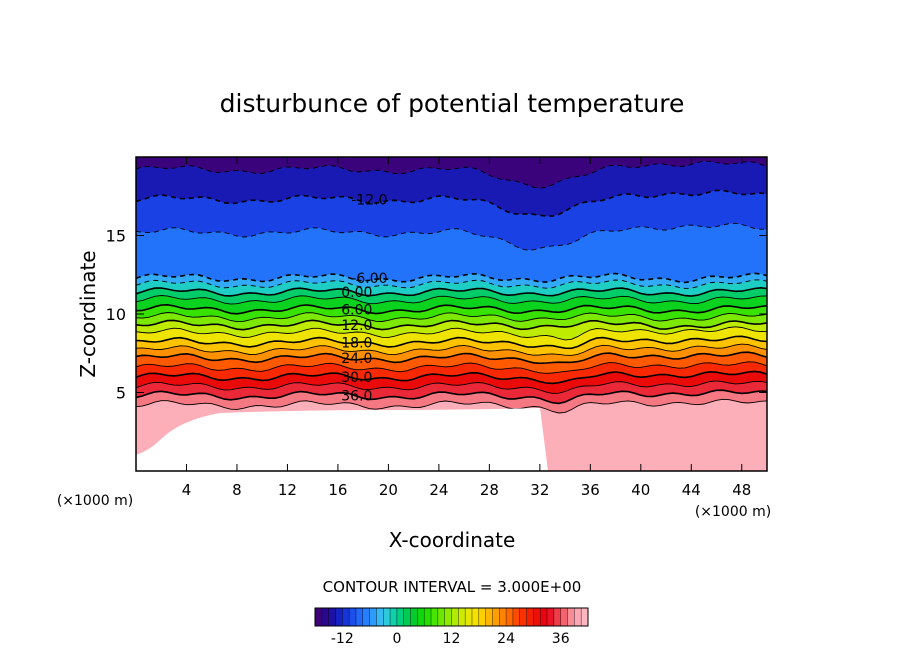 The height and width of the screenshot is (654, 904). Describe the element at coordinates (489, 490) in the screenshot. I see `x-tick-label: 28` at that location.